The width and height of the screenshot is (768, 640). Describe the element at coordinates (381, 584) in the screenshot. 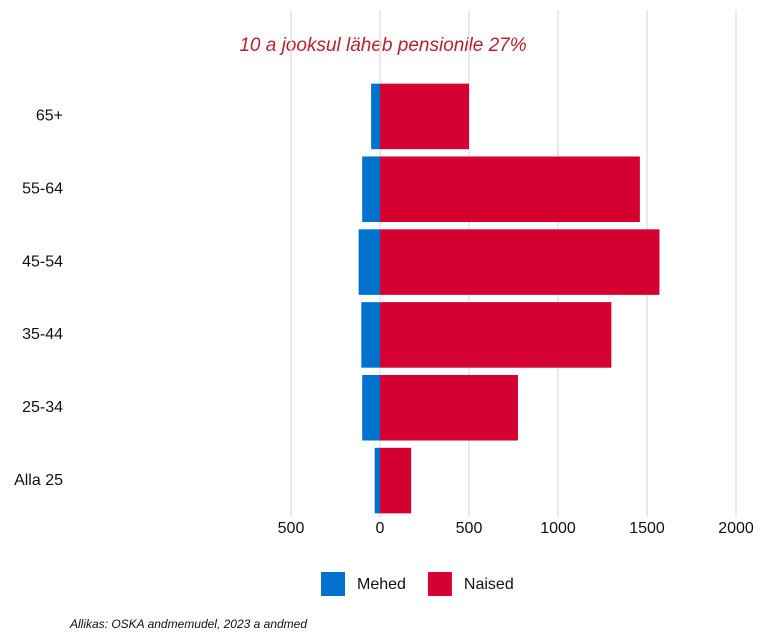

I see `legend-label: Mehed` at that location.